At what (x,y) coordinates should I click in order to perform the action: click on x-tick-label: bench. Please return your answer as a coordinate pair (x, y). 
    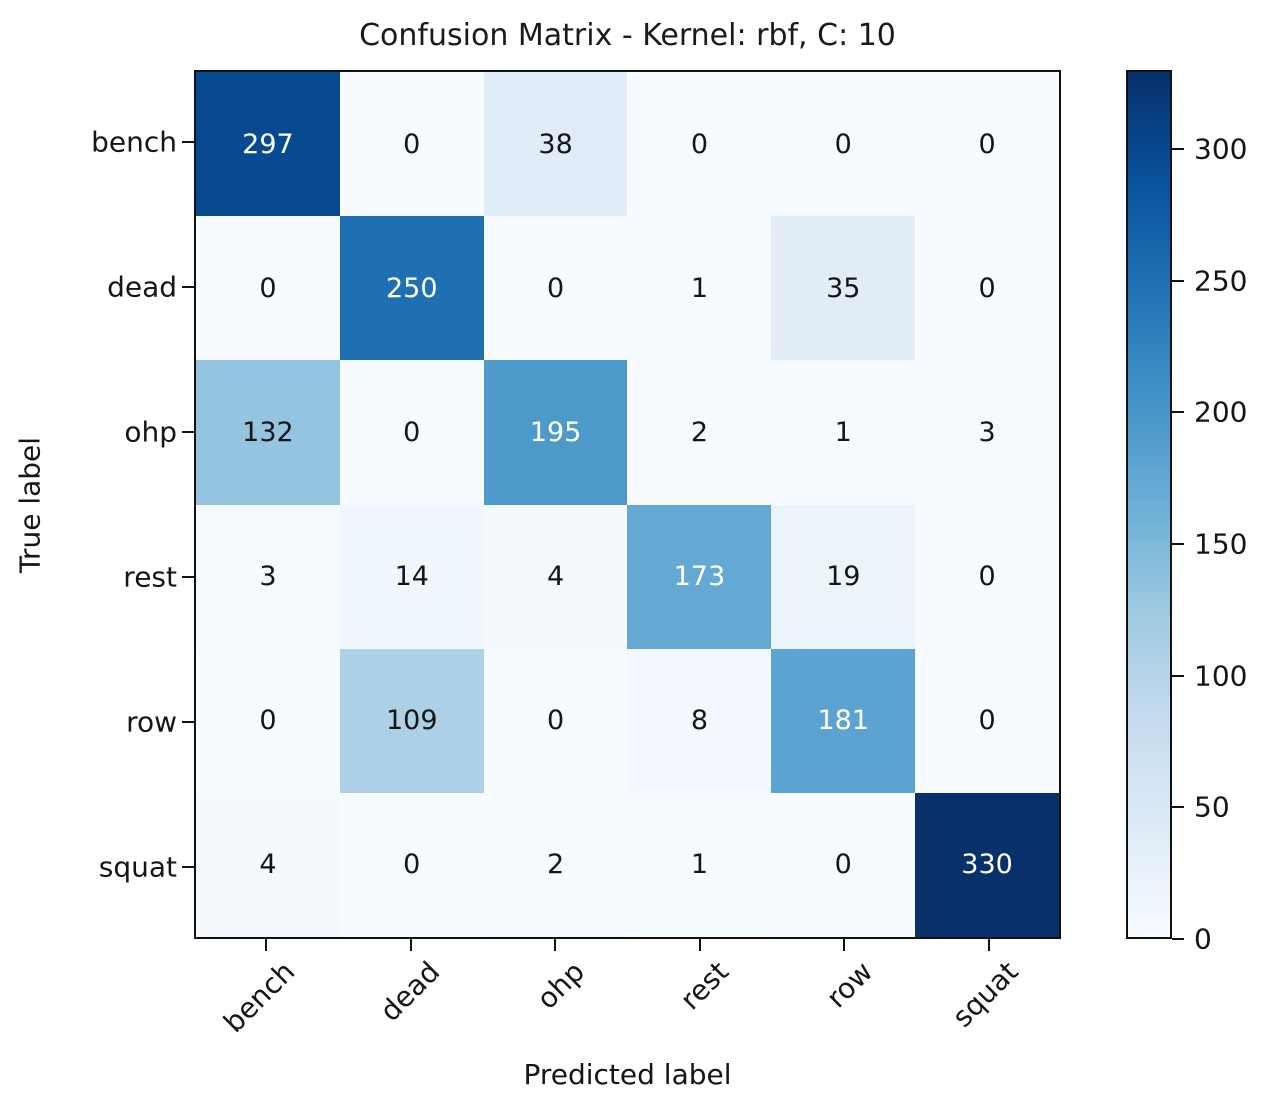
    Looking at the image, I should click on (259, 997).